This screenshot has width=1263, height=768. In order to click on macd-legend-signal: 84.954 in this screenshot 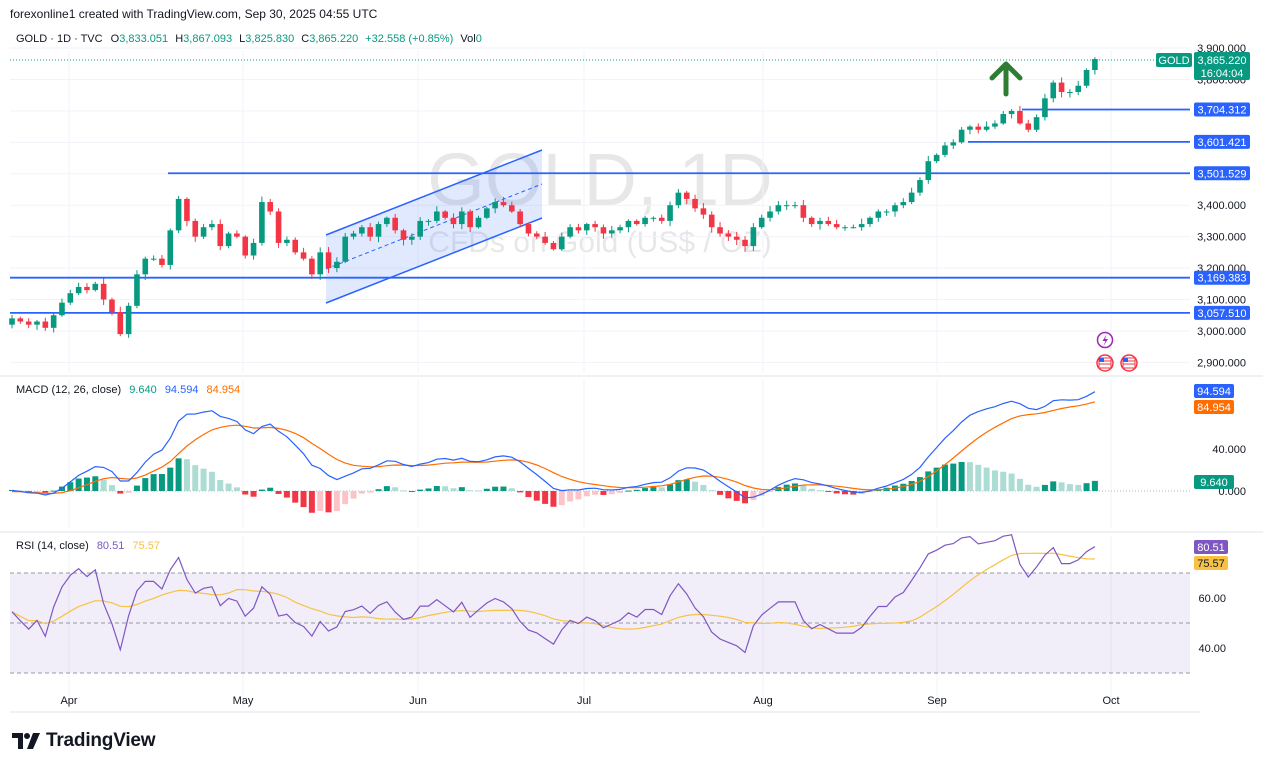, I will do `click(224, 390)`.